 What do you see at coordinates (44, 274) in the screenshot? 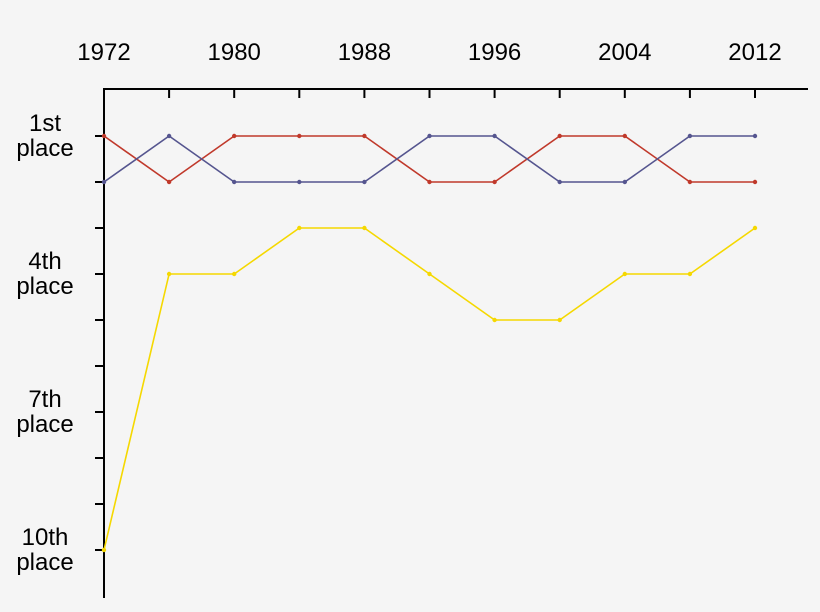
I see `y-tick-label: 4th place` at bounding box center [44, 274].